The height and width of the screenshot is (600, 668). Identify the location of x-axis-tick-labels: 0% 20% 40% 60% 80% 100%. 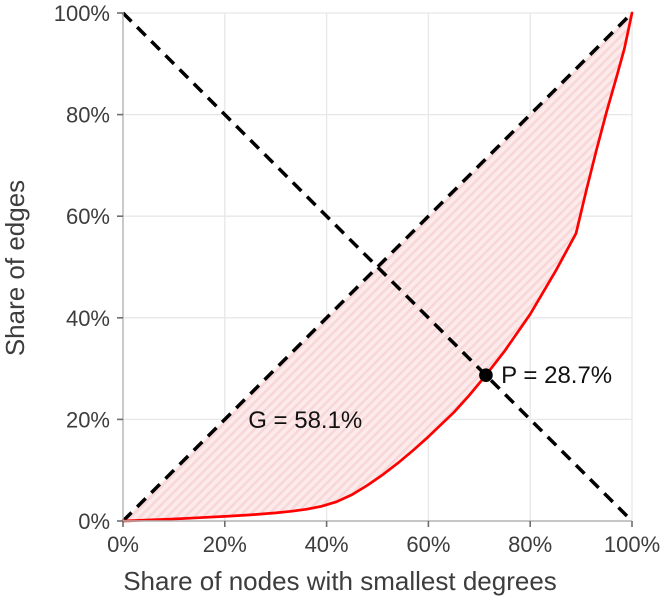
(383, 544).